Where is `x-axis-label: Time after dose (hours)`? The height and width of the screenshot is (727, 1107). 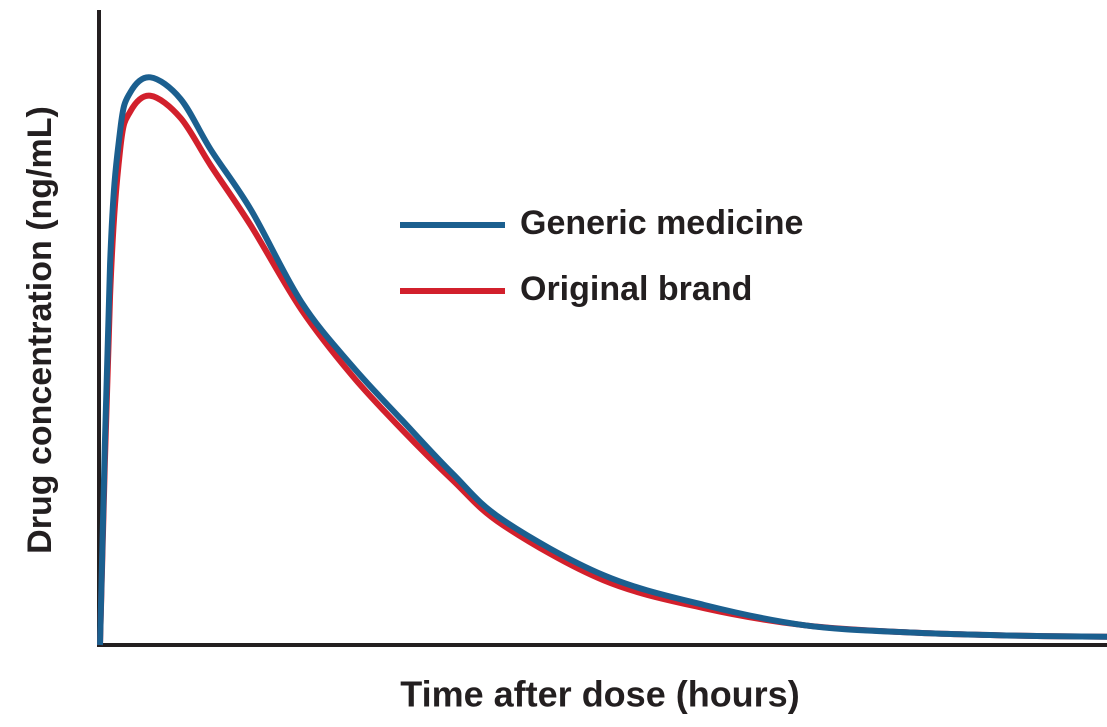
x-axis-label: Time after dose (hours) is located at coordinates (599, 694).